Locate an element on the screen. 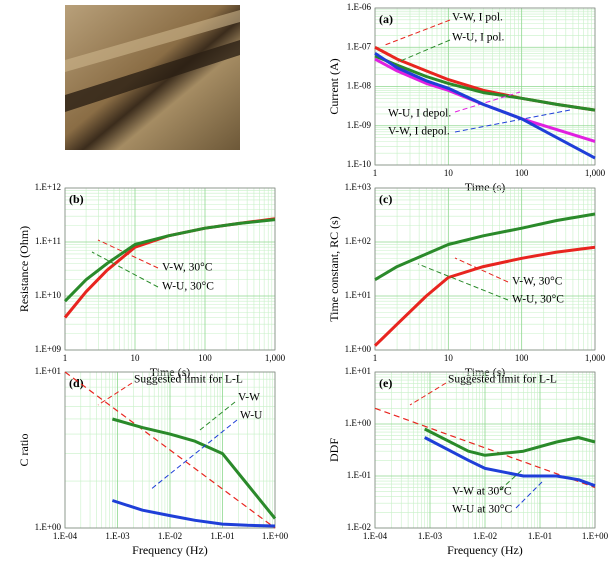 This screenshot has width=613, height=569. y-axis-label: C ratio is located at coordinates (24, 450).